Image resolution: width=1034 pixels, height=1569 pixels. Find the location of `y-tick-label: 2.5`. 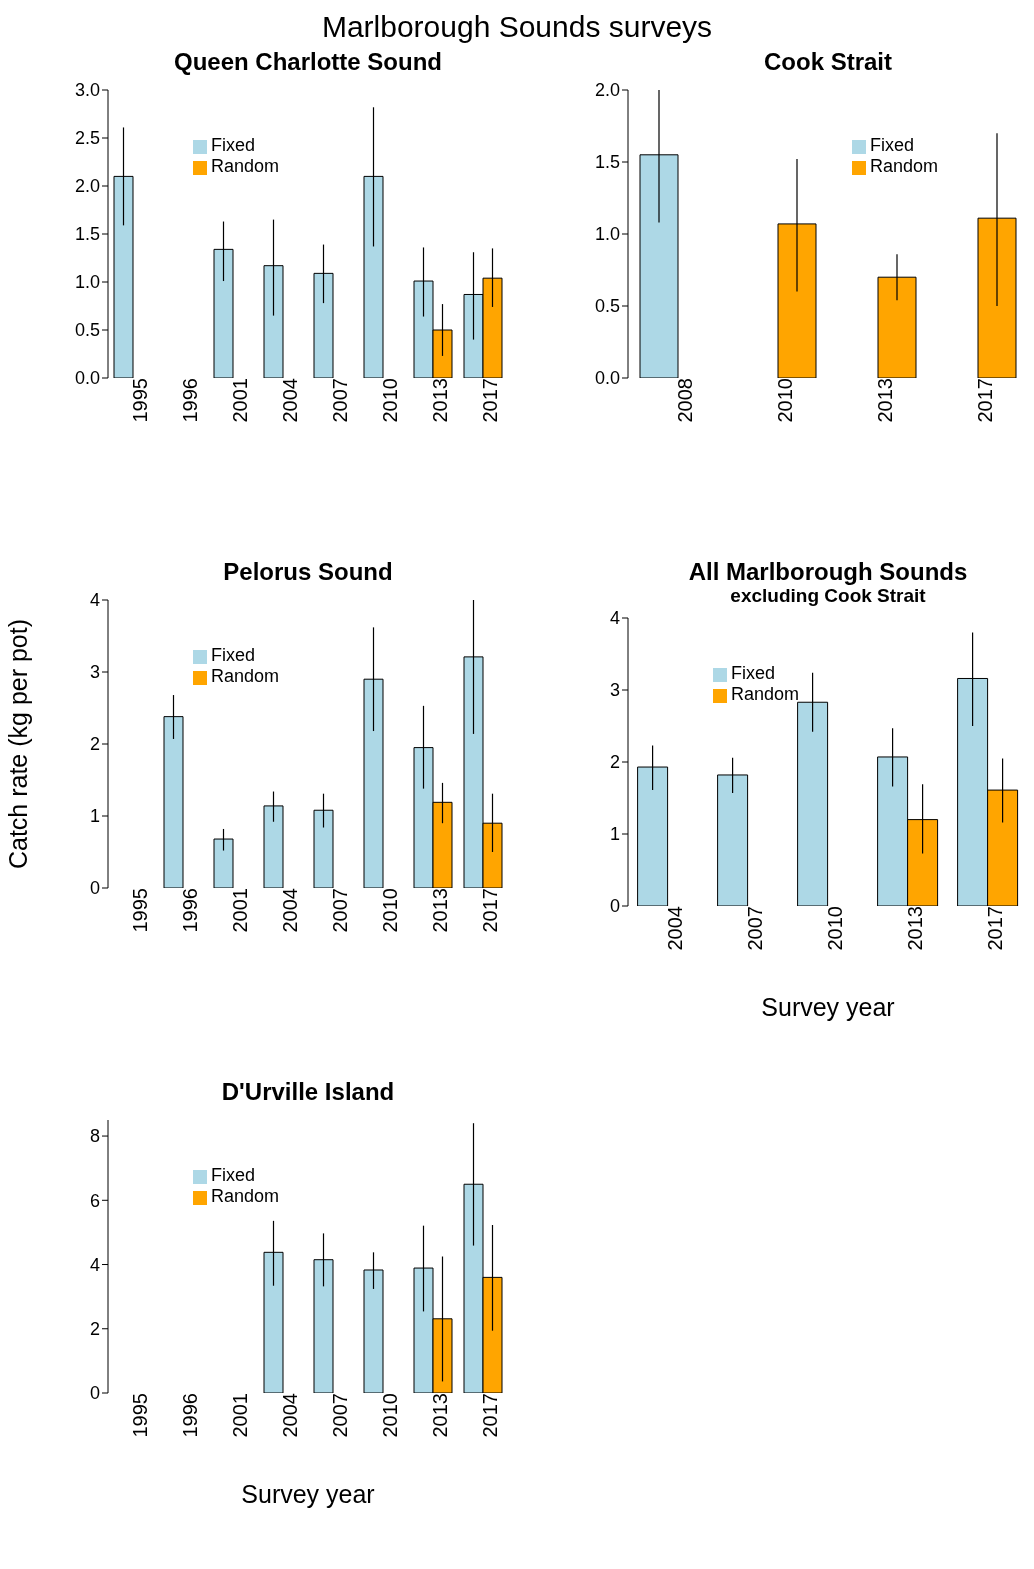

y-tick-label: 2.5 is located at coordinates (87, 138).